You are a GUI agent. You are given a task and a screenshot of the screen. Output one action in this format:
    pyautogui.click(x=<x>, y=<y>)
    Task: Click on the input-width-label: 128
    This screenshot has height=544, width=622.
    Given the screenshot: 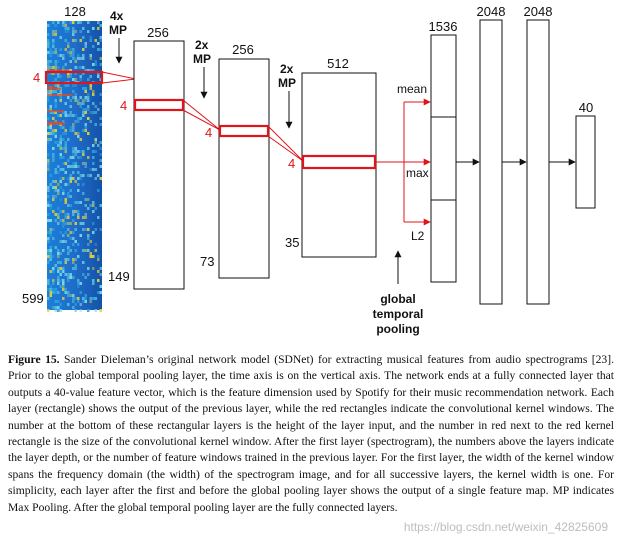 What is the action you would take?
    pyautogui.click(x=75, y=11)
    